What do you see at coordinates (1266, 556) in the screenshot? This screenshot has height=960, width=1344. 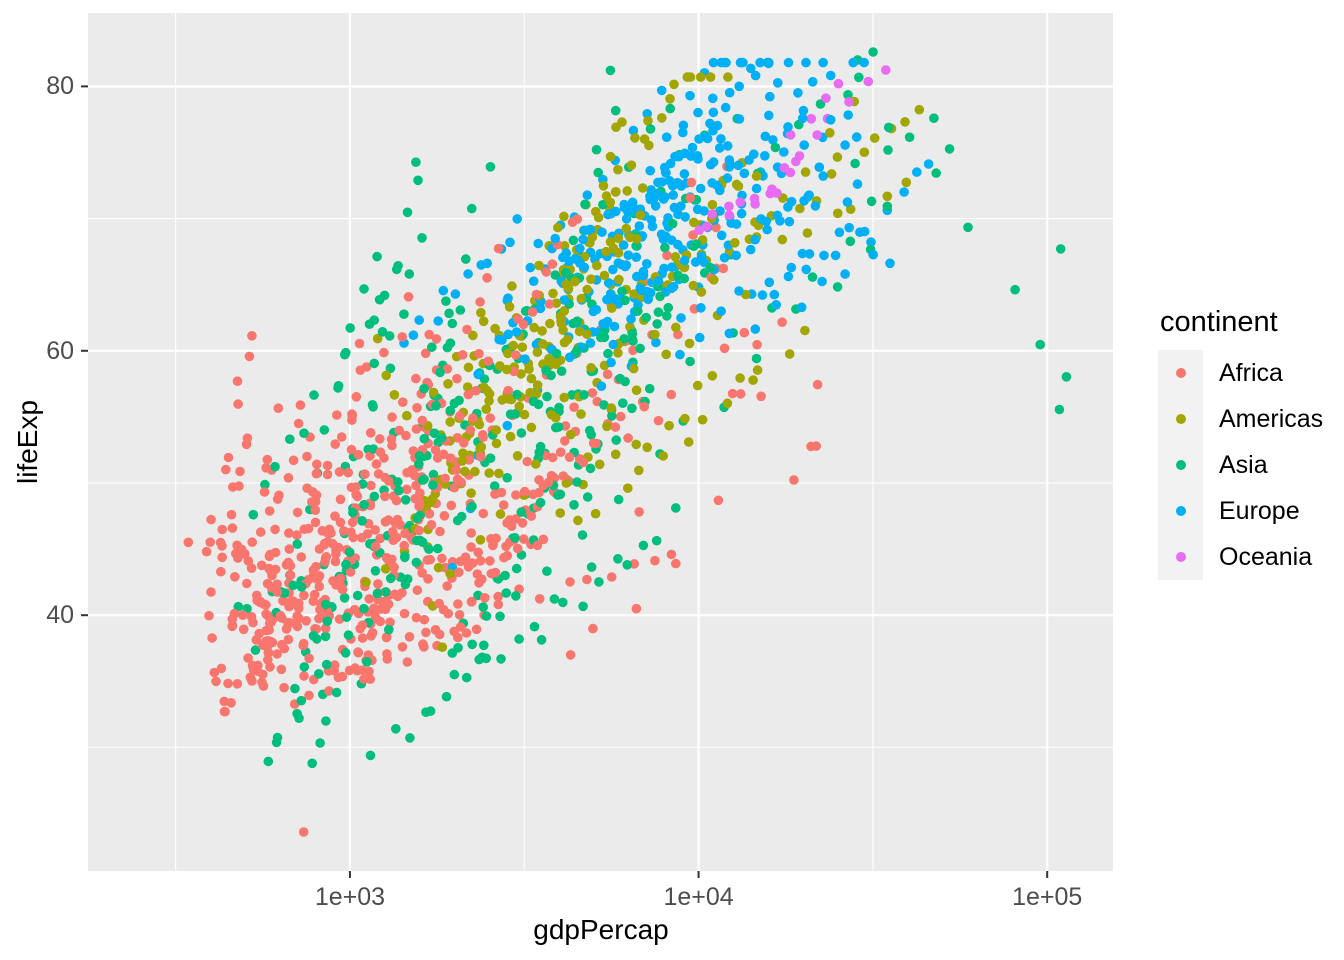 I see `legend-item-label: Oceania` at bounding box center [1266, 556].